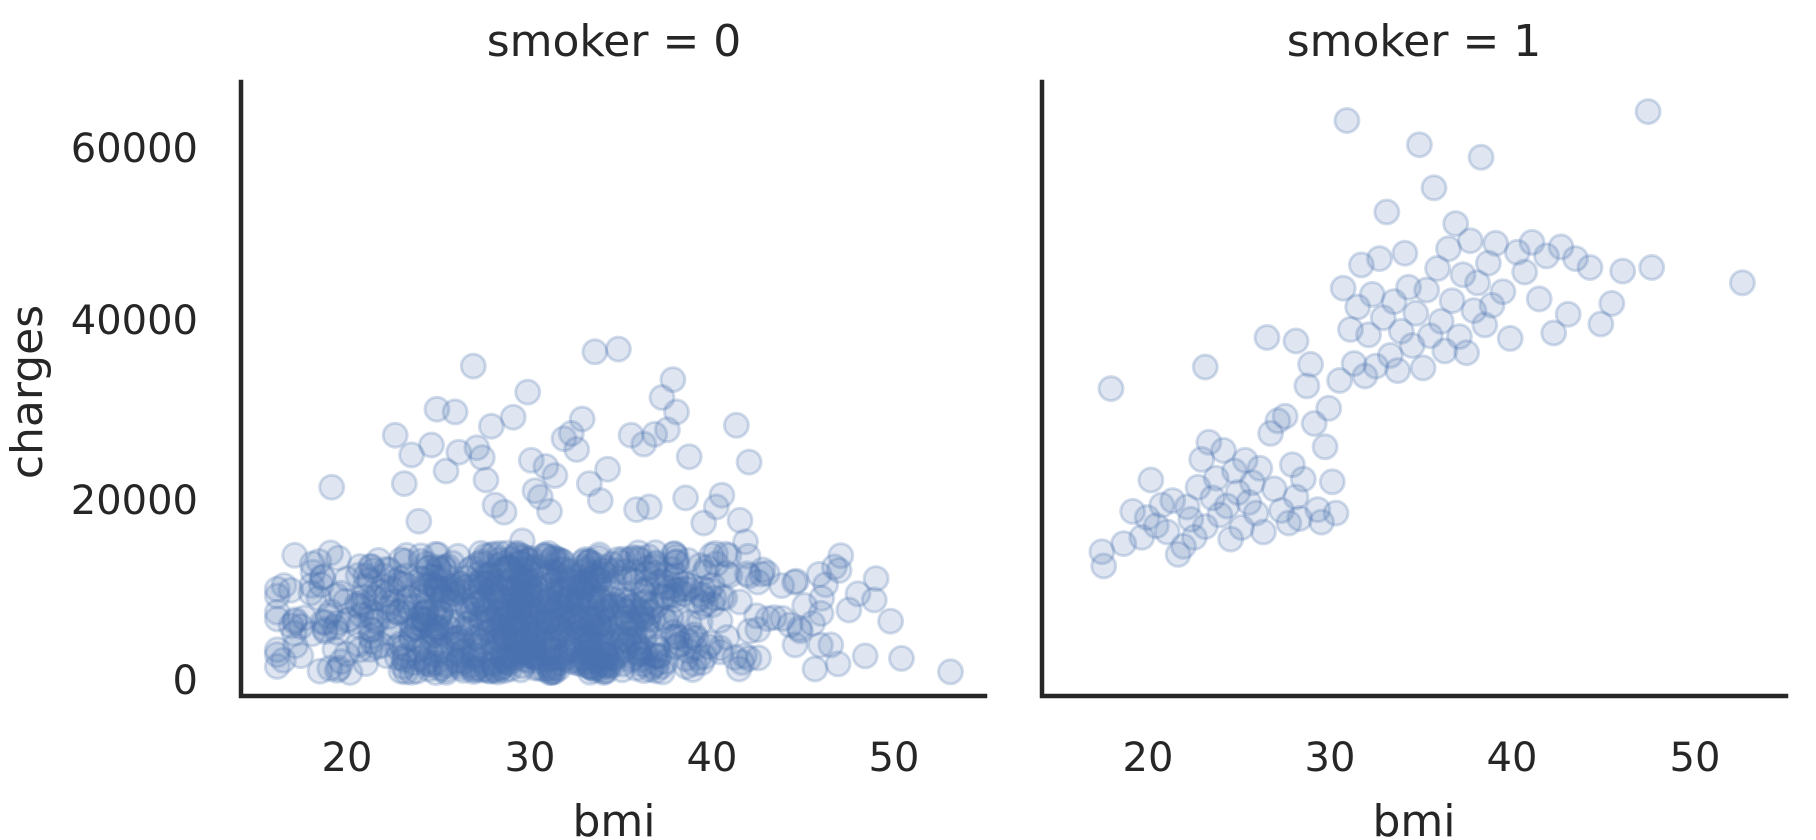 The image size is (1816, 840). Describe the element at coordinates (1413, 818) in the screenshot. I see `x-axis-label: bmi` at that location.